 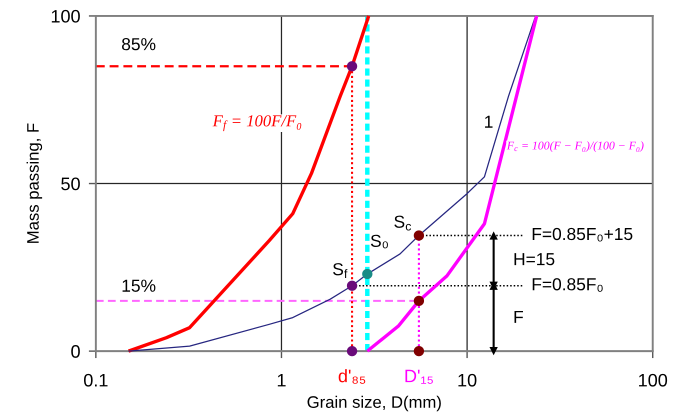 I want to click on series-label: F$_{f}$ = 100F/F₀, so click(x=257, y=123).